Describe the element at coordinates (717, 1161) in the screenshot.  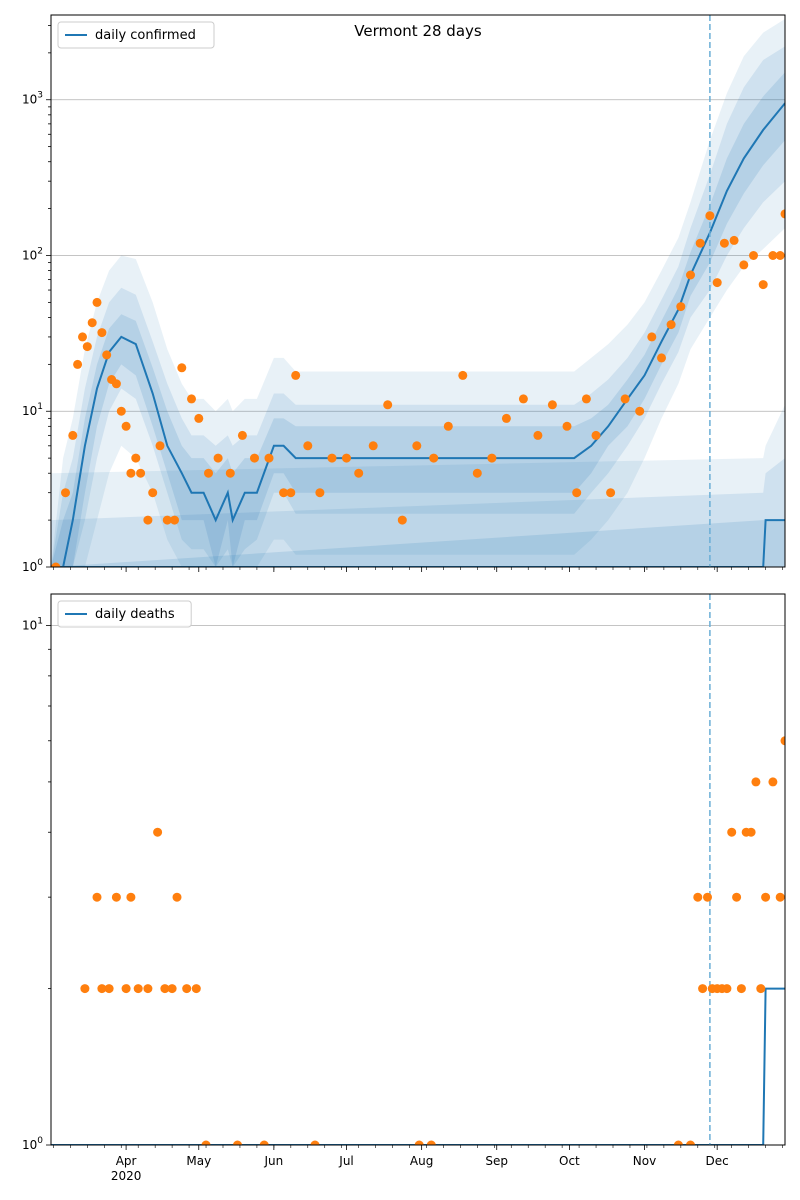
I see `x-tick-label: Dec` at that location.